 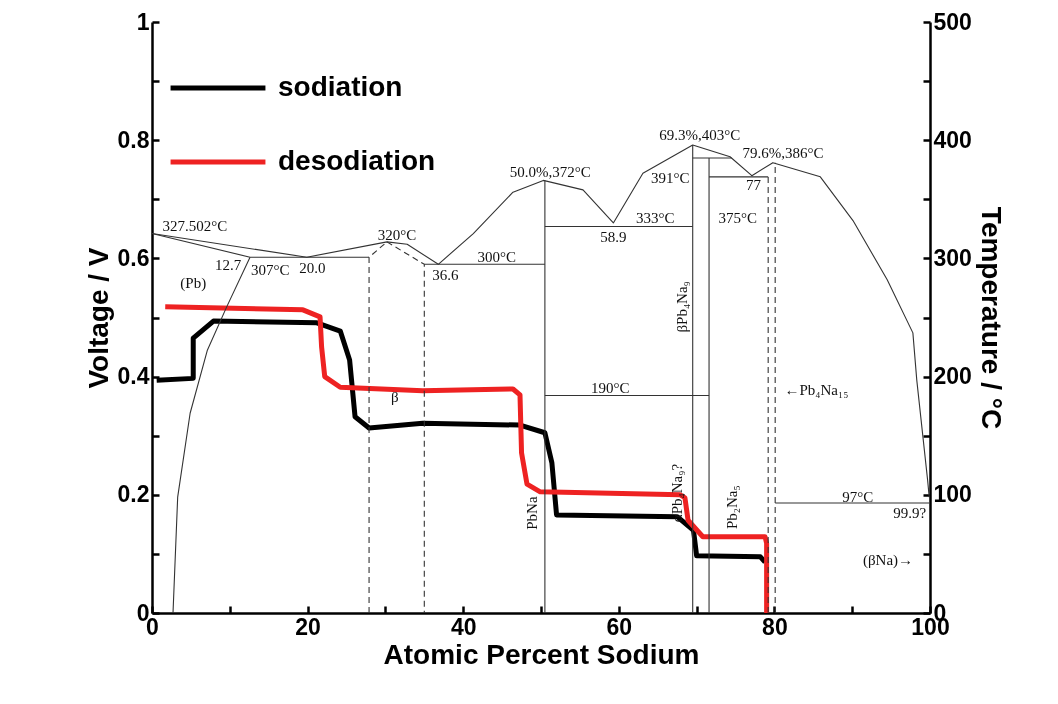 What do you see at coordinates (670, 178) in the screenshot?
I see `annotation: 391°C` at bounding box center [670, 178].